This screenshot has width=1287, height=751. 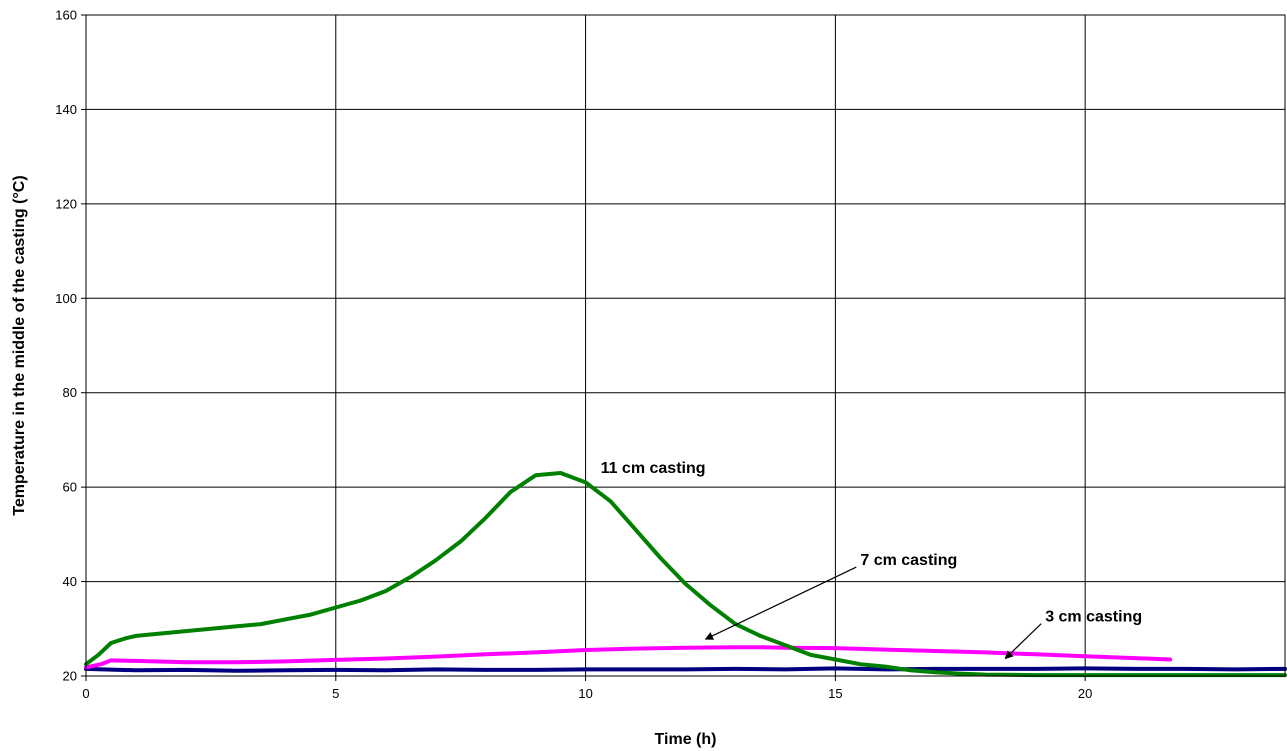 I want to click on x-axis-title: Time (h), so click(x=686, y=739).